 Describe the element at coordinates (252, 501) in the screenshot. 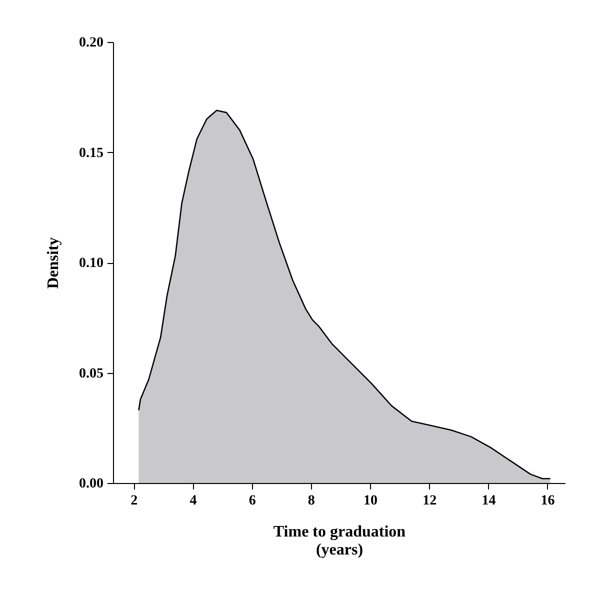

I see `x-tick-label: 6` at that location.